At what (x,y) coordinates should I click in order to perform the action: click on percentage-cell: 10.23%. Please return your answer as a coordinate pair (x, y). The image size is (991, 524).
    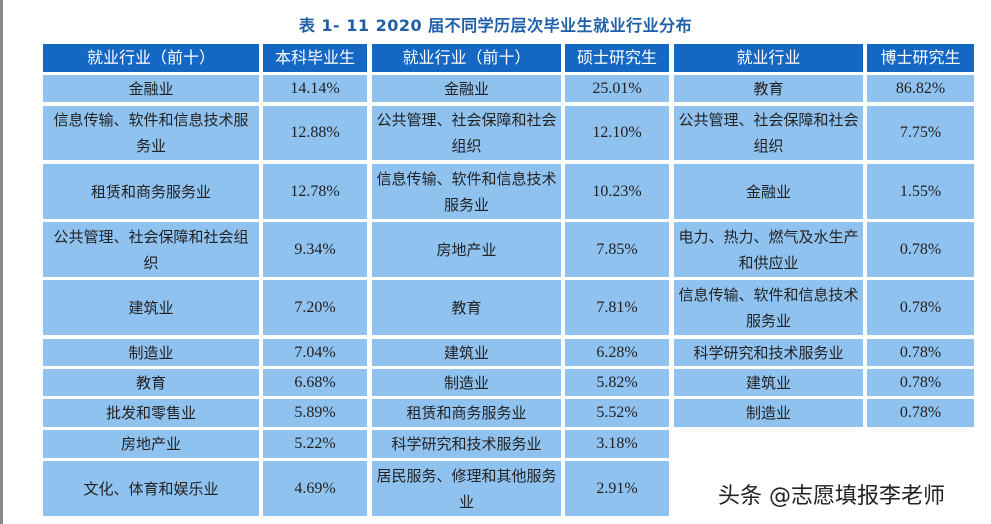
    Looking at the image, I should click on (617, 191).